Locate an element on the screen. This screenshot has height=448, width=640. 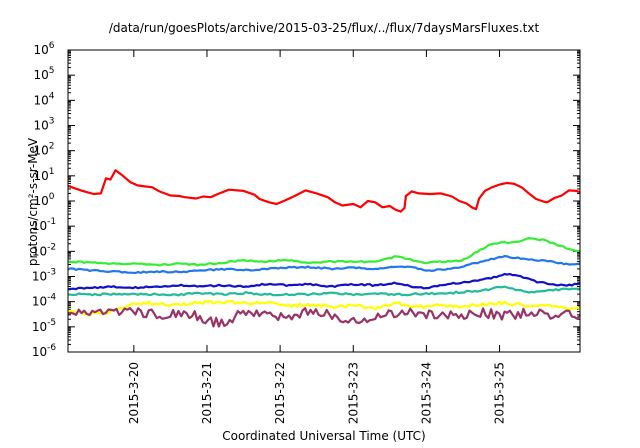
y-tick-label: 10⁻⁴ is located at coordinates (44, 301).